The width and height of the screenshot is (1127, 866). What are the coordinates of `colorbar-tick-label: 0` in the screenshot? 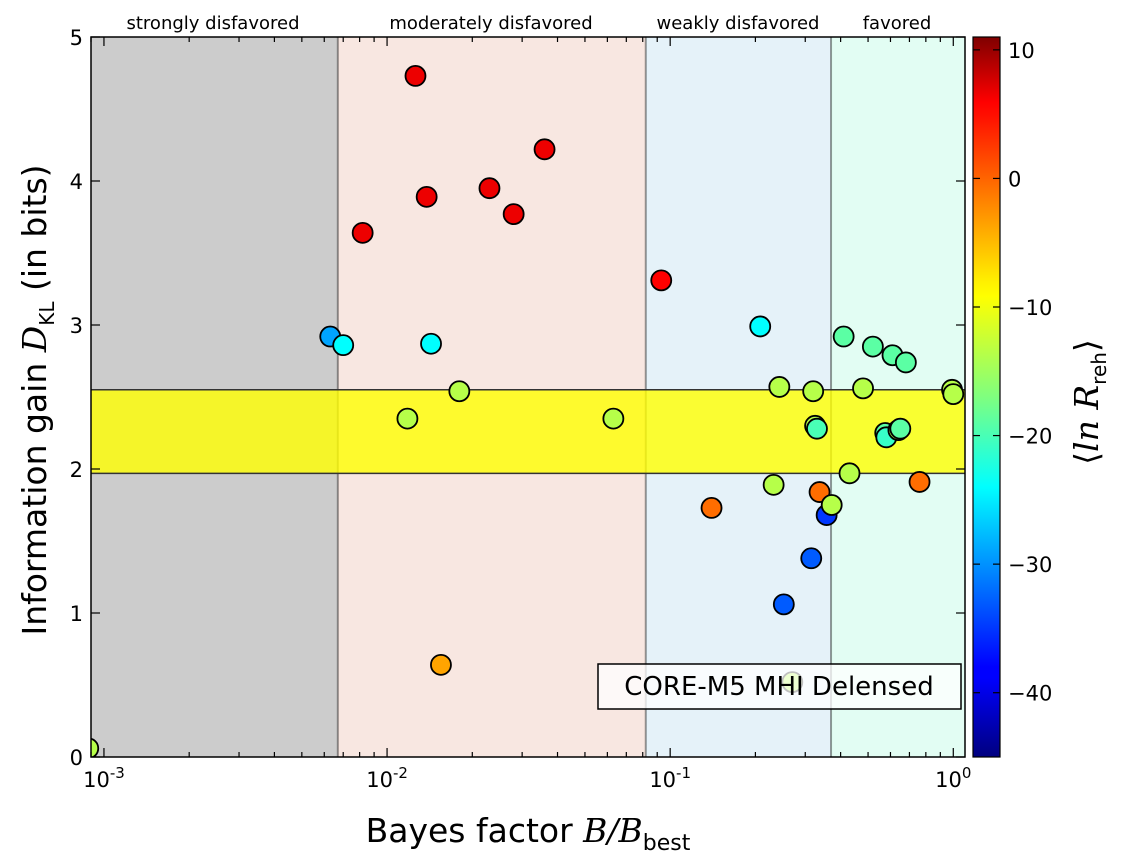 It's located at (1014, 179).